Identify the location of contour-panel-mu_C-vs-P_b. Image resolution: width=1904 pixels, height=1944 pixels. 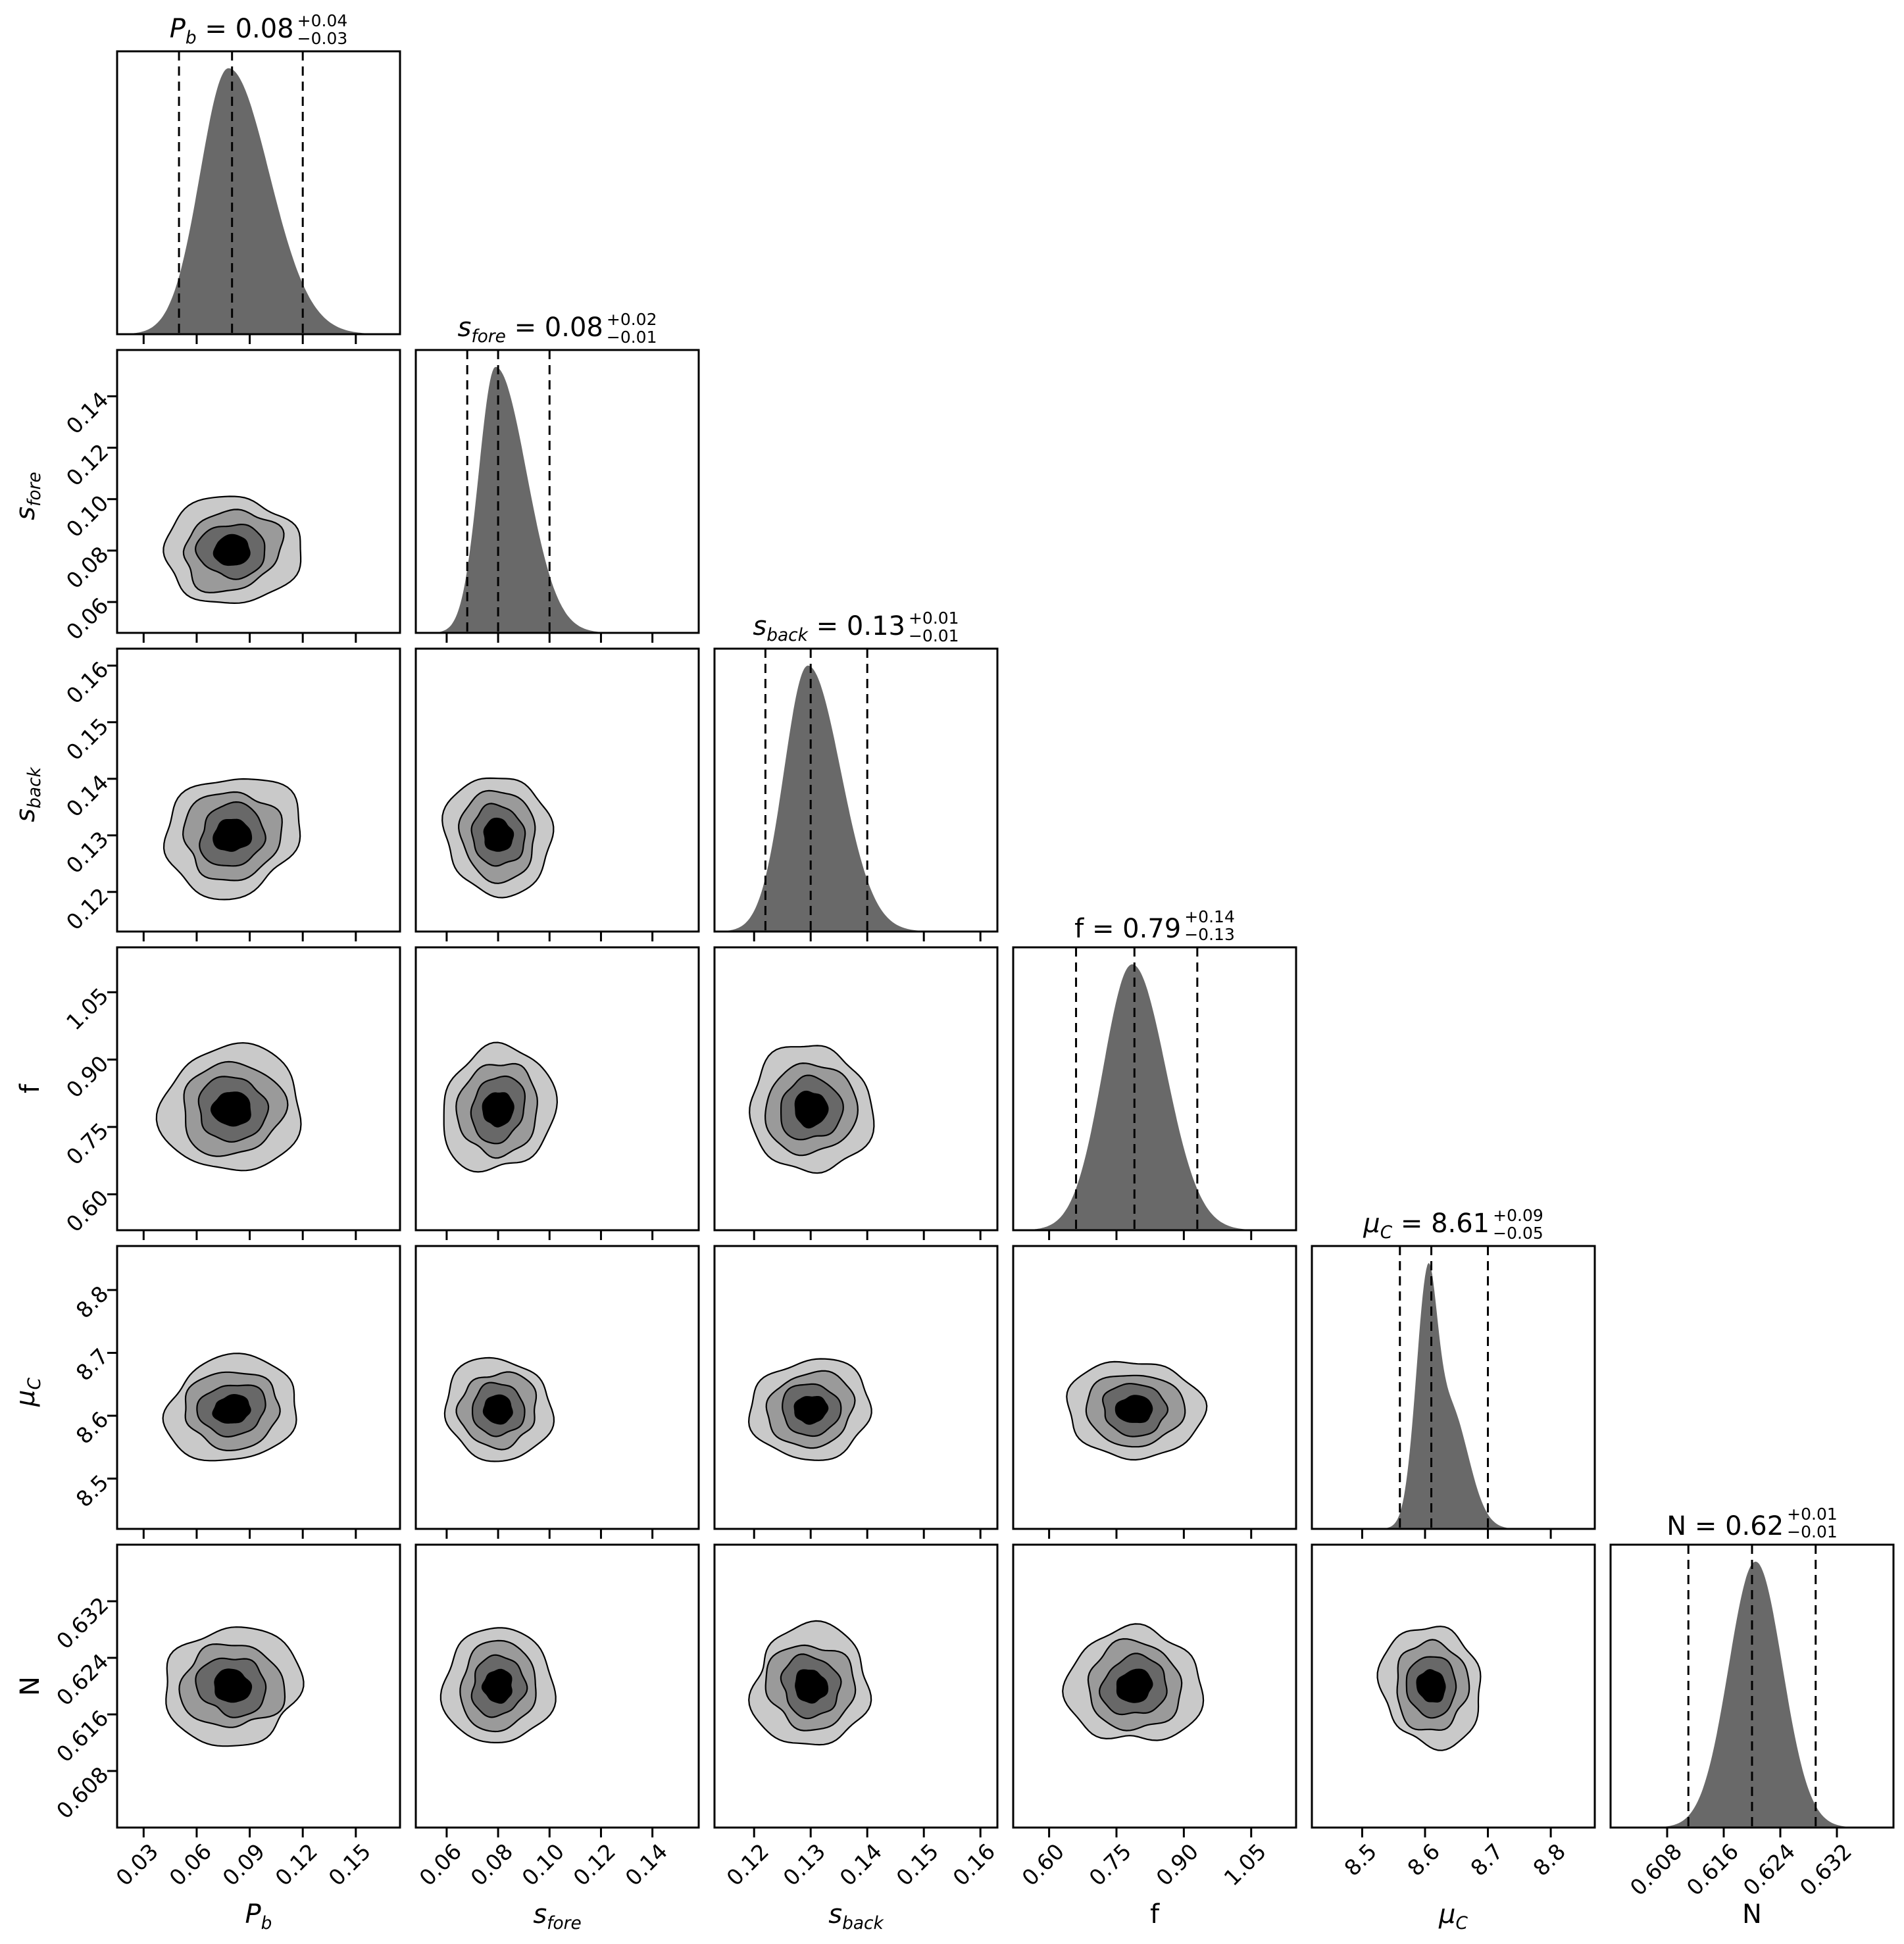
(254, 1392).